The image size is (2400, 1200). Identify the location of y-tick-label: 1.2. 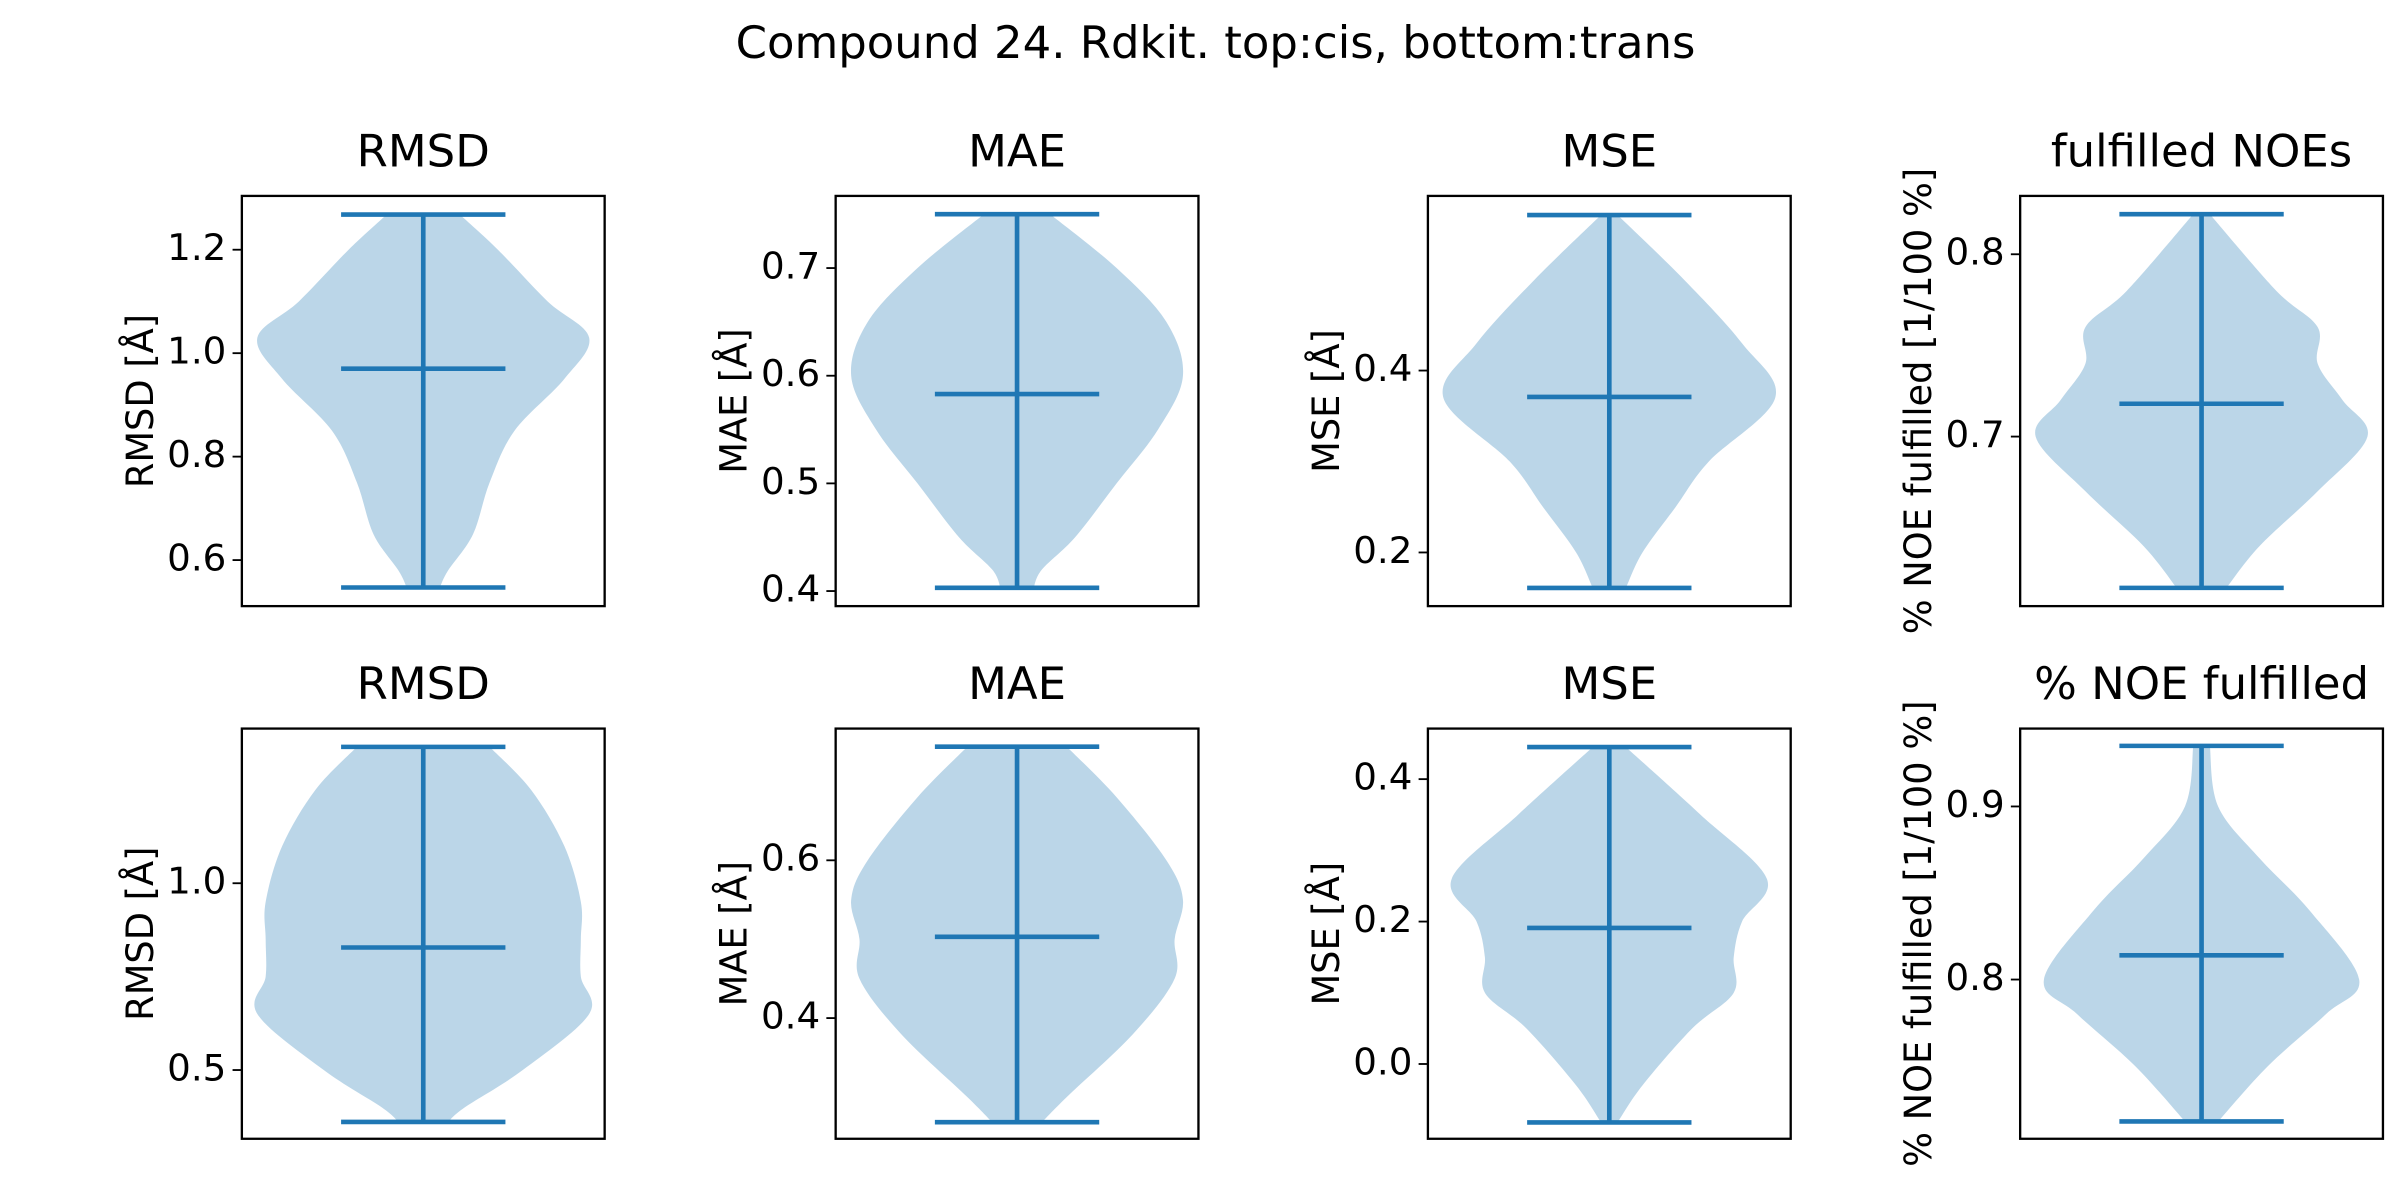
(196, 247).